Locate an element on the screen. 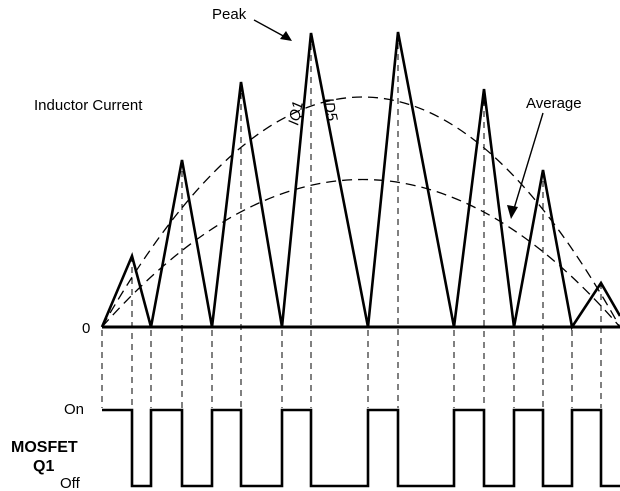  off-label: Off is located at coordinates (70, 483).